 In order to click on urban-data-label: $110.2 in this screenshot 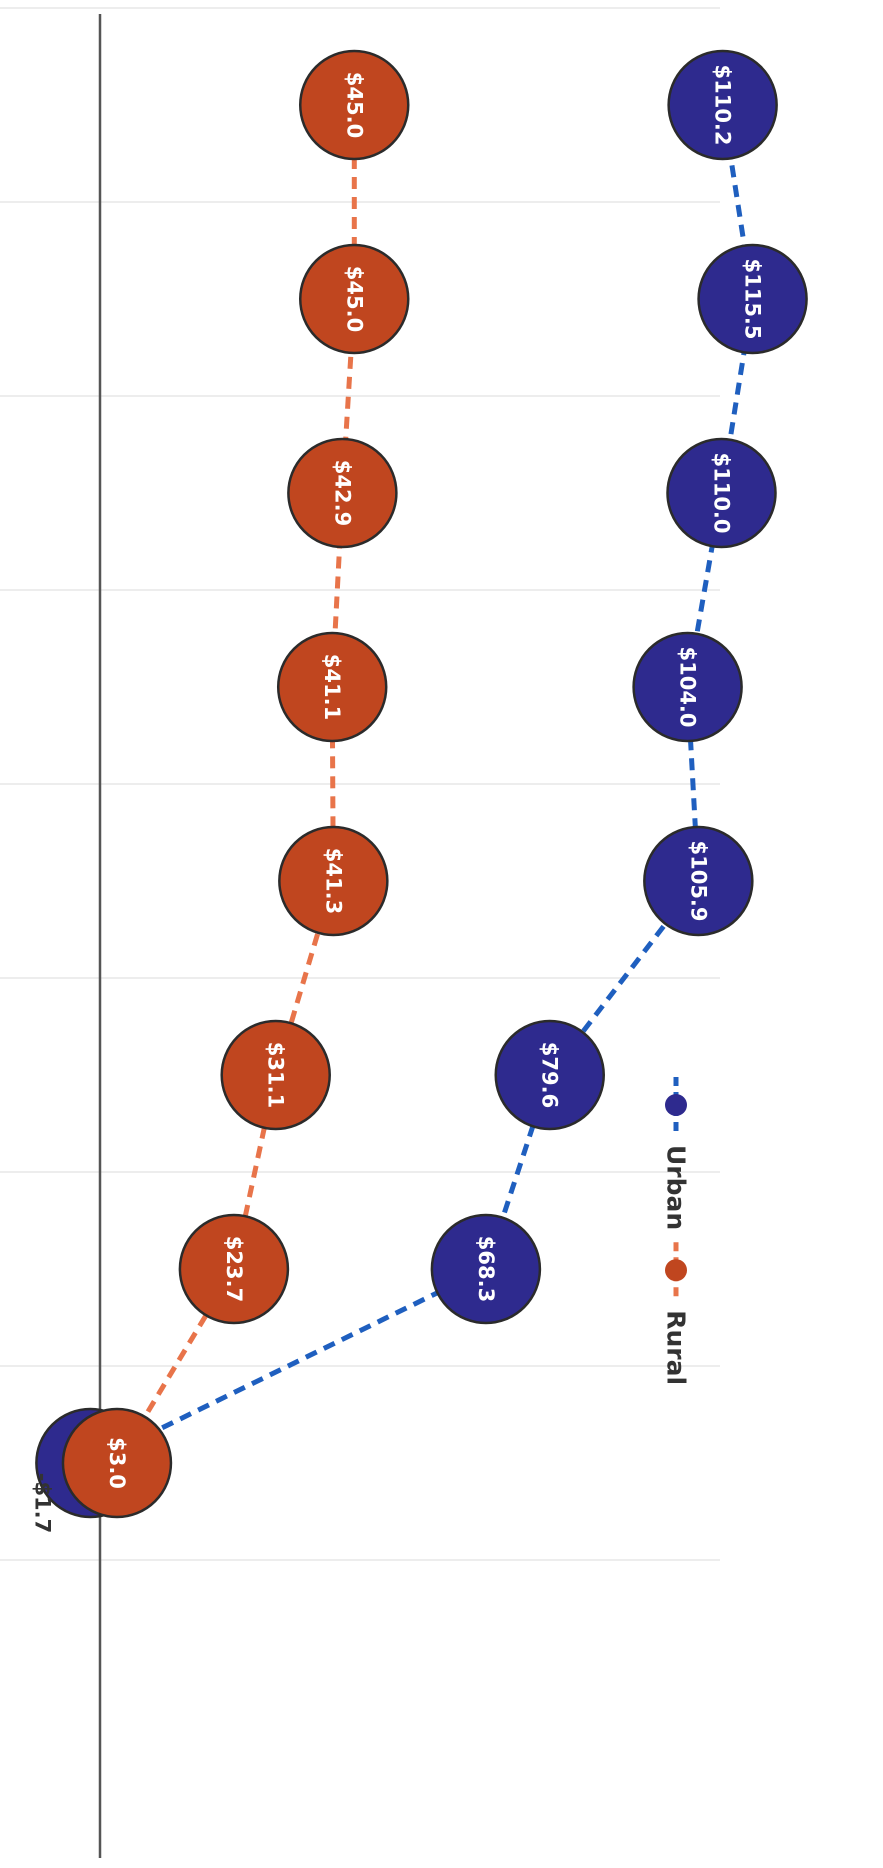, I will do `click(723, 104)`.